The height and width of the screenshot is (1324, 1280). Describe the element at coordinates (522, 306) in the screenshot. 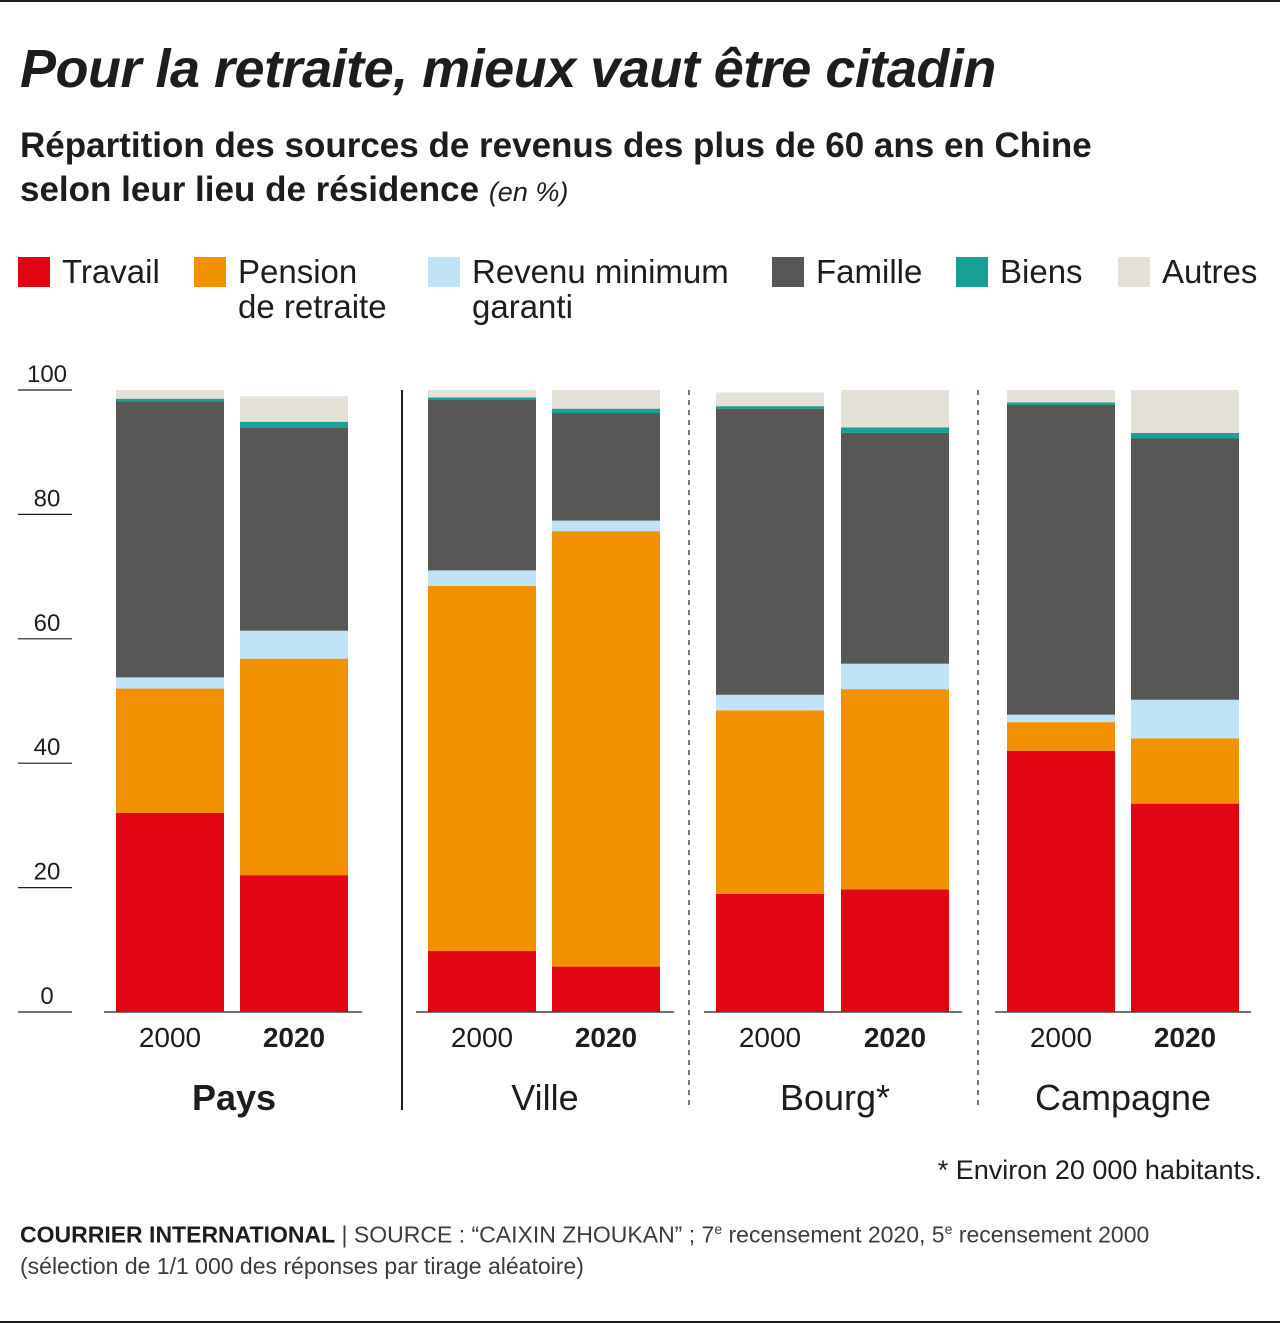

I see `legend-label-revenu-minimum-line2: garanti` at that location.